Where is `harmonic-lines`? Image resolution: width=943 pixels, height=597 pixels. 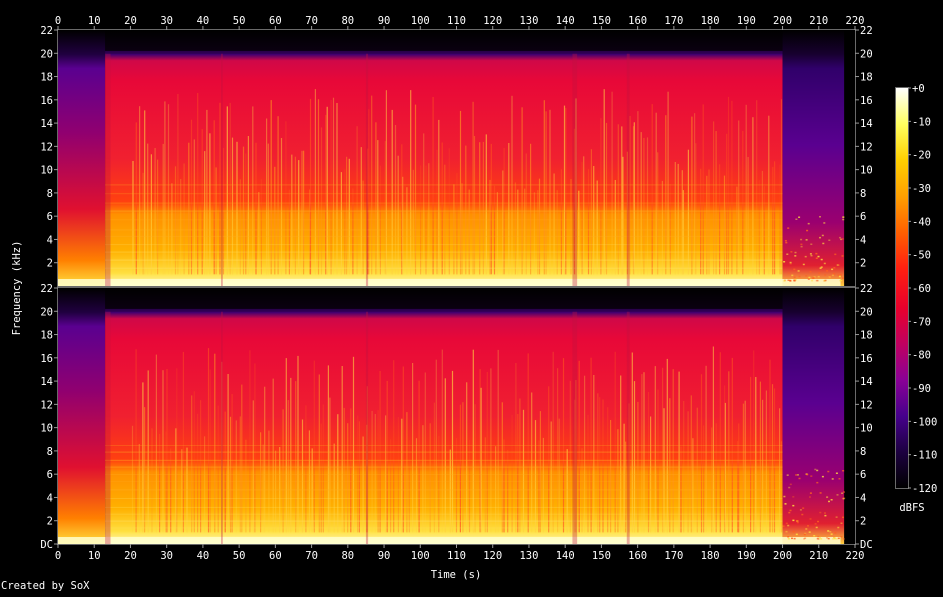 harmonic-lines is located at coordinates (444, 490).